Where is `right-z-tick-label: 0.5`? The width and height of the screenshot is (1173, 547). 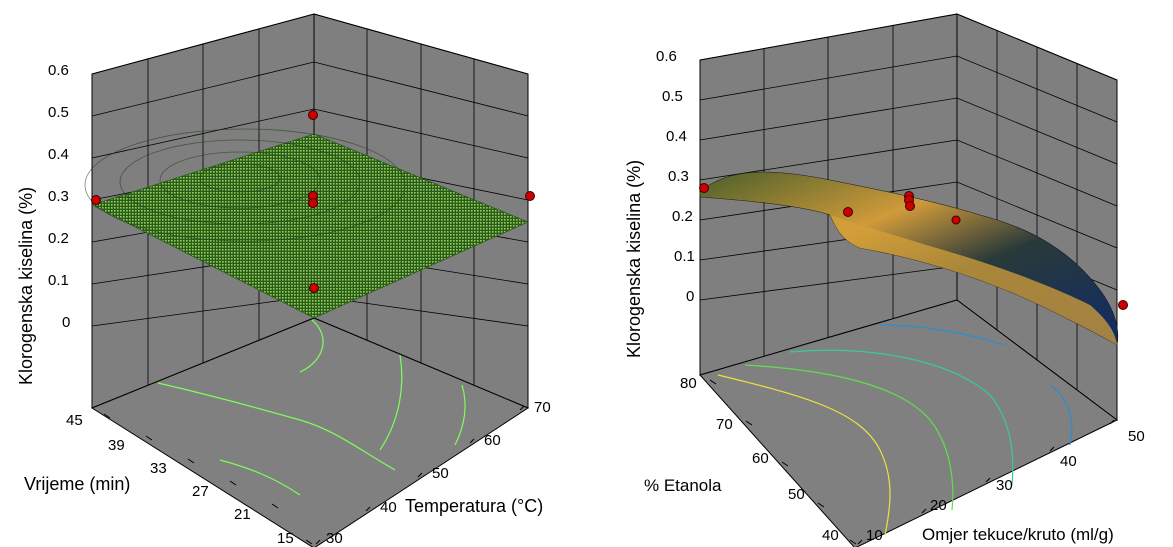
right-z-tick-label: 0.5 is located at coordinates (672, 96).